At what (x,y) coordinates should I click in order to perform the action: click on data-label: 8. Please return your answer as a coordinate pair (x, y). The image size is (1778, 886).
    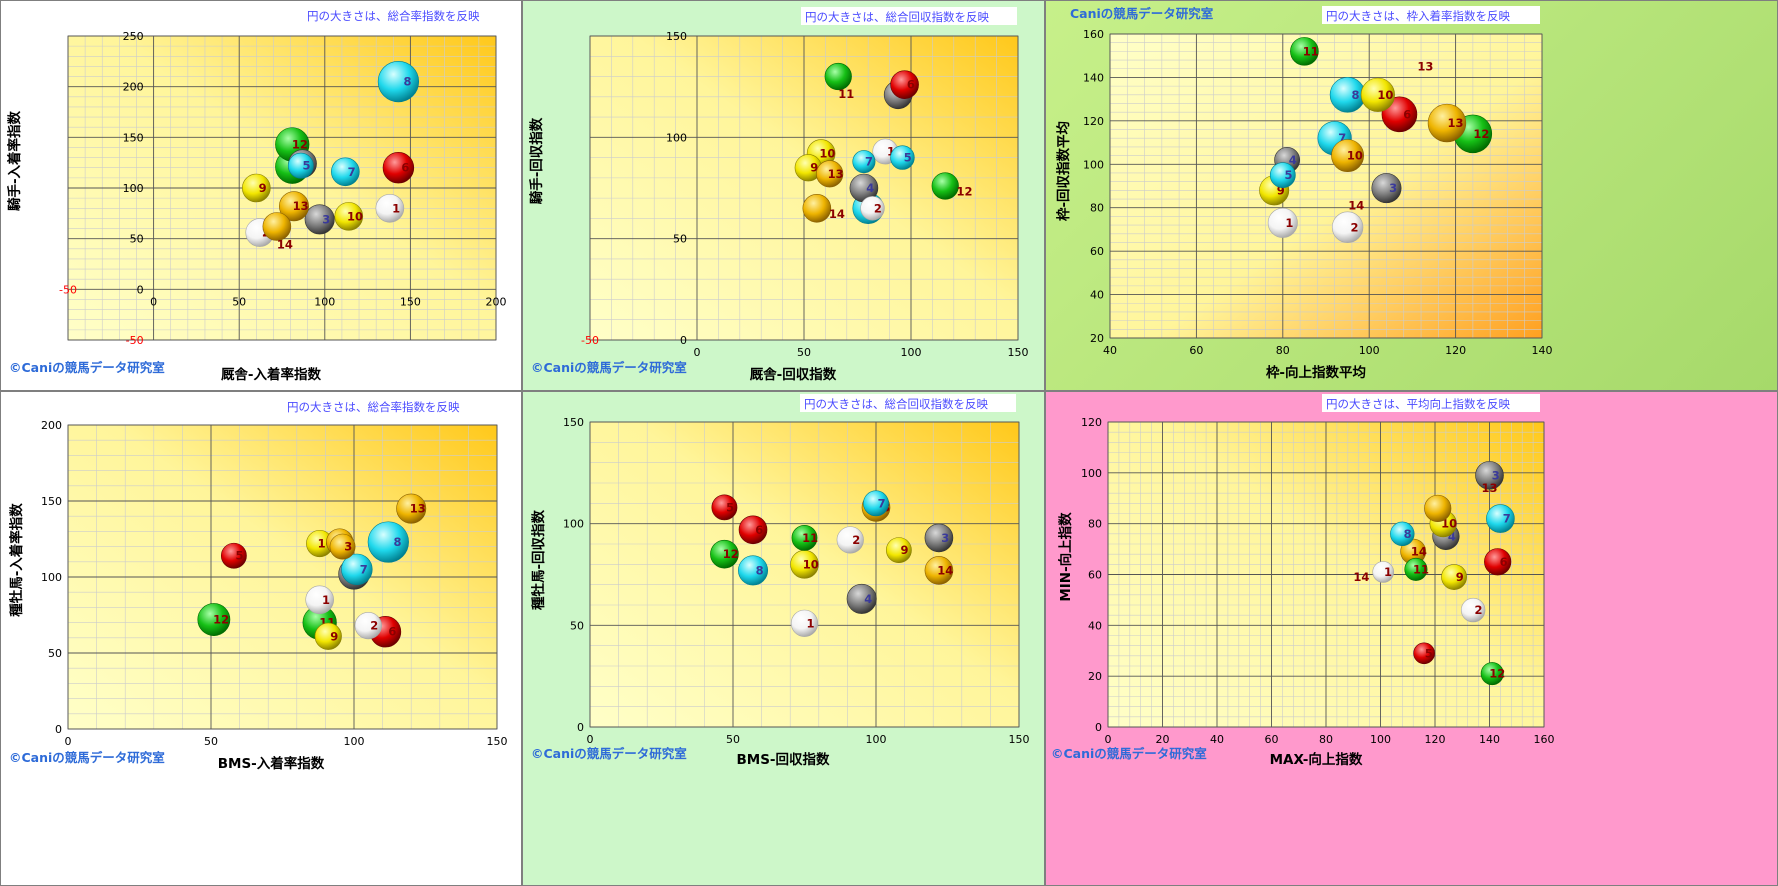
    Looking at the image, I should click on (1355, 95).